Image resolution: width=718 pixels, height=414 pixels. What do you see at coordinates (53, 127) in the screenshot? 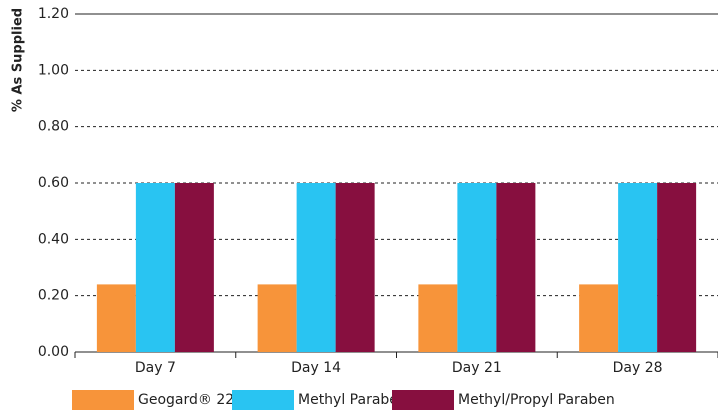
I see `y-tick-label: 0.80` at bounding box center [53, 127].